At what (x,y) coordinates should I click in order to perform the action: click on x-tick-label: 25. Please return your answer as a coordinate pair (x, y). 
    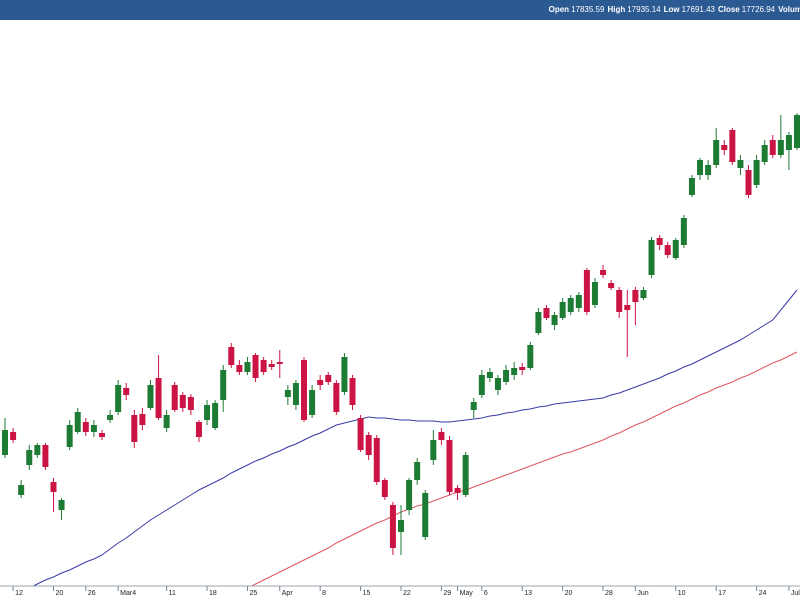
    Looking at the image, I should click on (253, 593).